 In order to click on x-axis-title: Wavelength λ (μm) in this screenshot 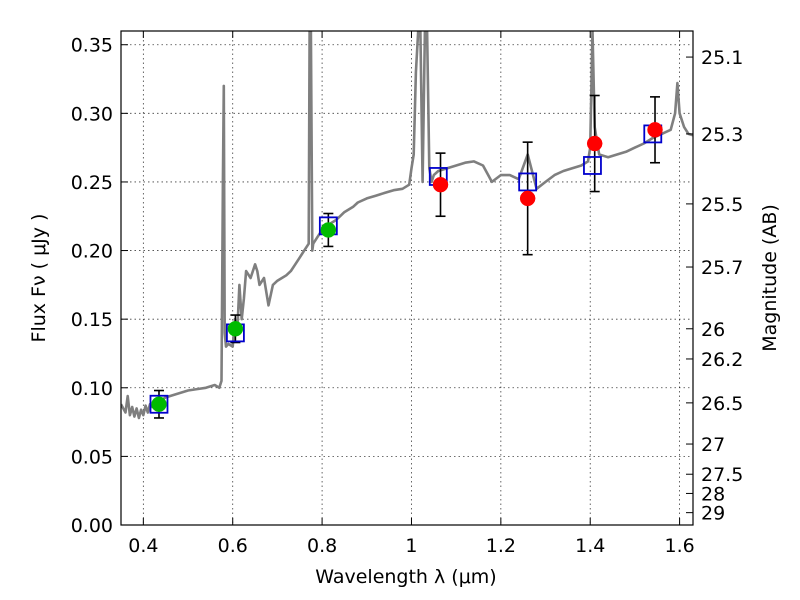, I will do `click(405, 577)`.